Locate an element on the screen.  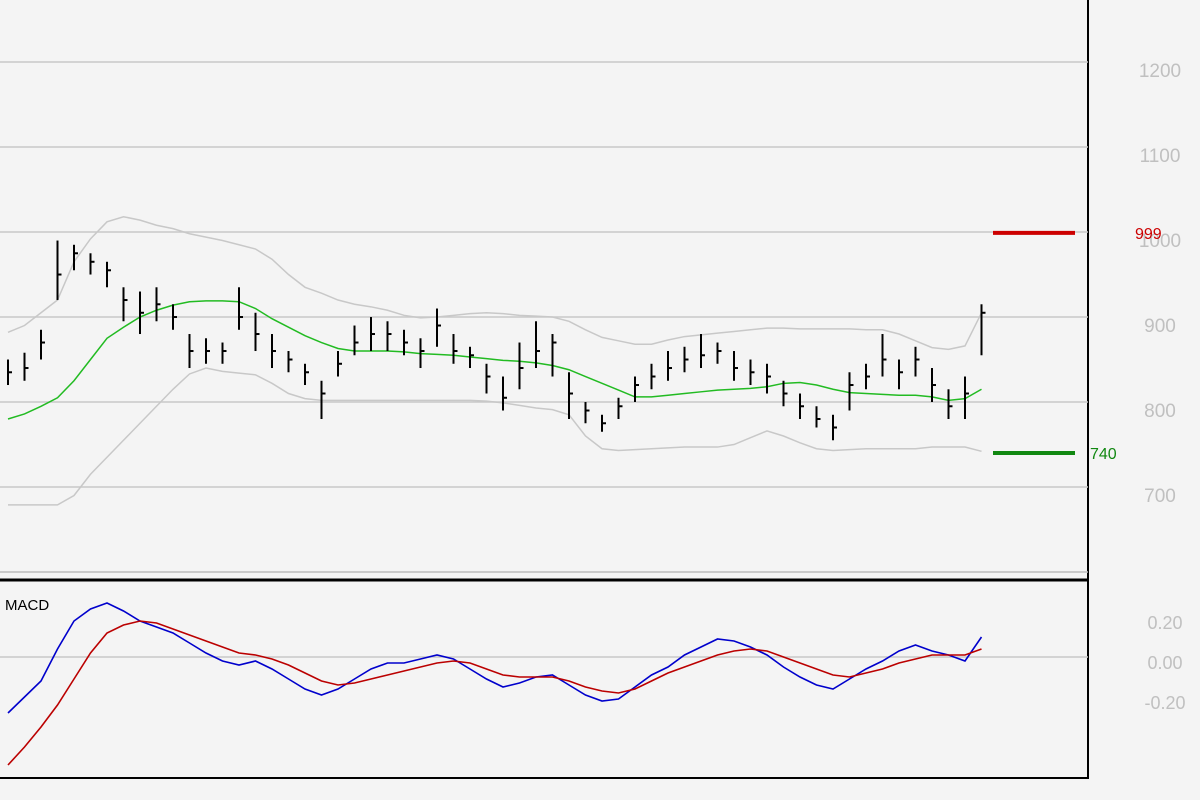
y-tick-label: 1200 is located at coordinates (1160, 71).